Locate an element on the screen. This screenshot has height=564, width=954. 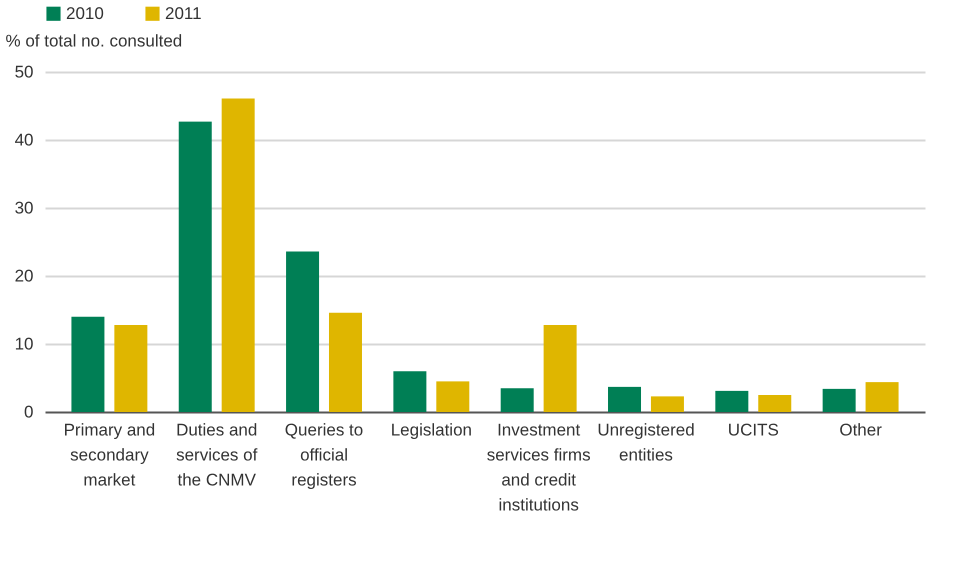
x-tick-label: Primary and secondary market is located at coordinates (110, 455).